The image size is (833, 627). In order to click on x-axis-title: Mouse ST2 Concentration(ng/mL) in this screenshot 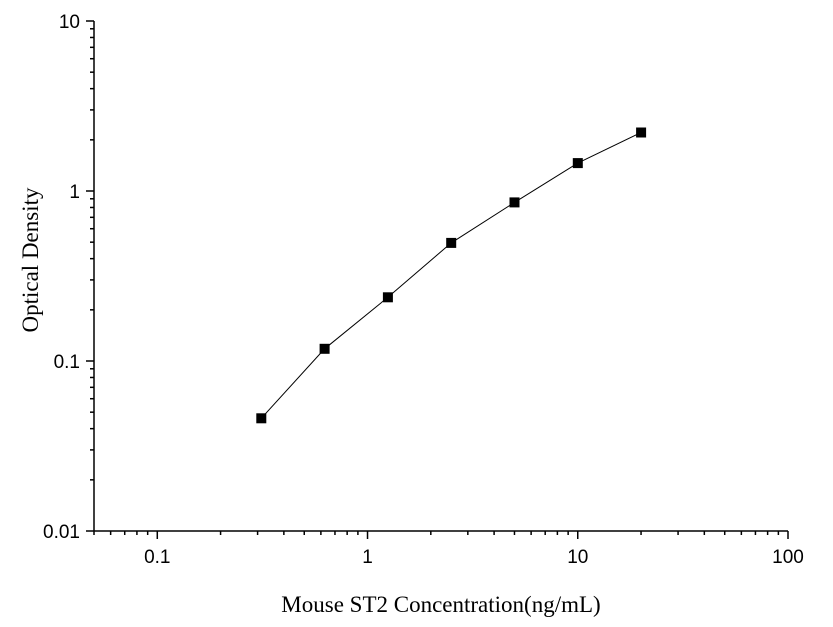, I will do `click(440, 604)`.